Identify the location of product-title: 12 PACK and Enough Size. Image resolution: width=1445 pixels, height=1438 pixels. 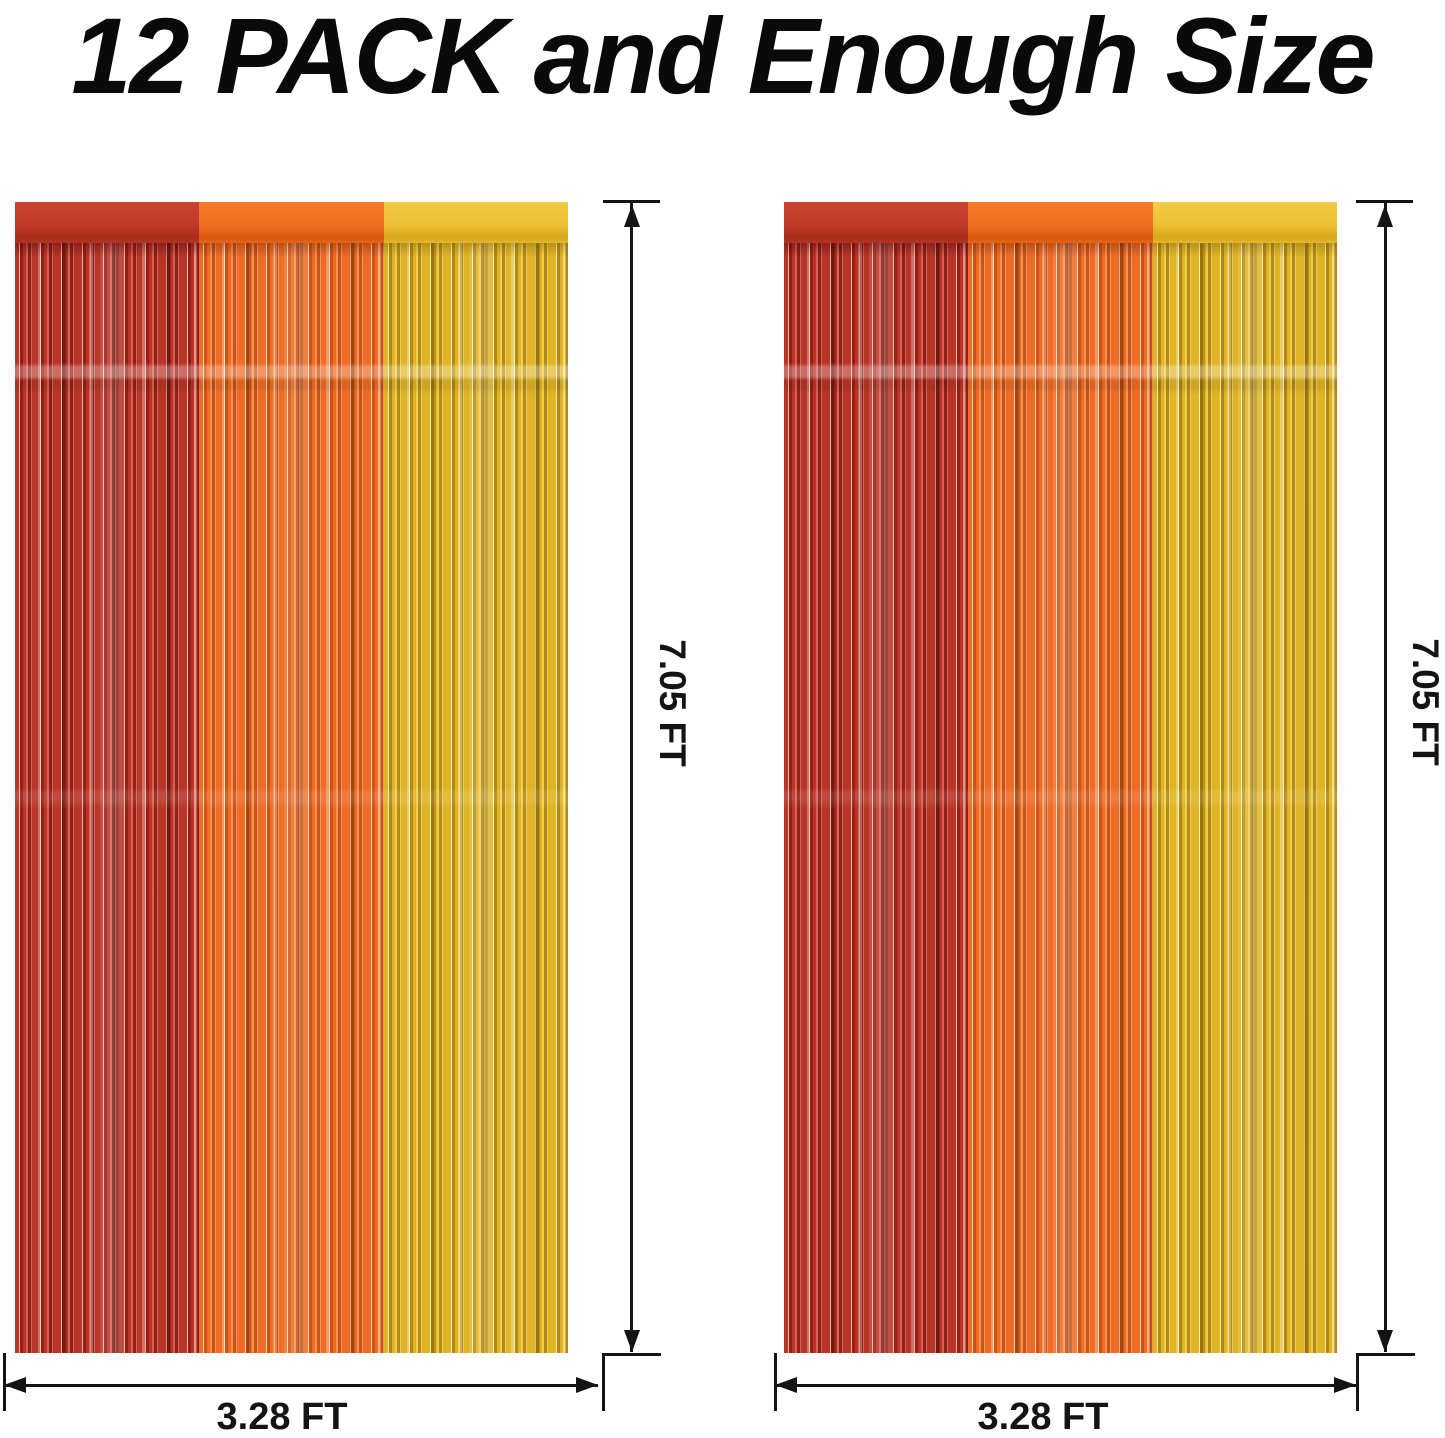
(723, 58).